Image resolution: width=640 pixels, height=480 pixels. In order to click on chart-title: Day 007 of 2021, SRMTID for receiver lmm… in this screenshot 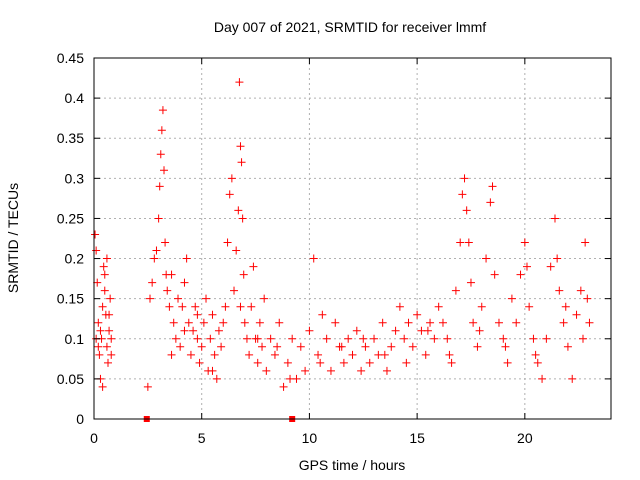, I will do `click(350, 27)`.